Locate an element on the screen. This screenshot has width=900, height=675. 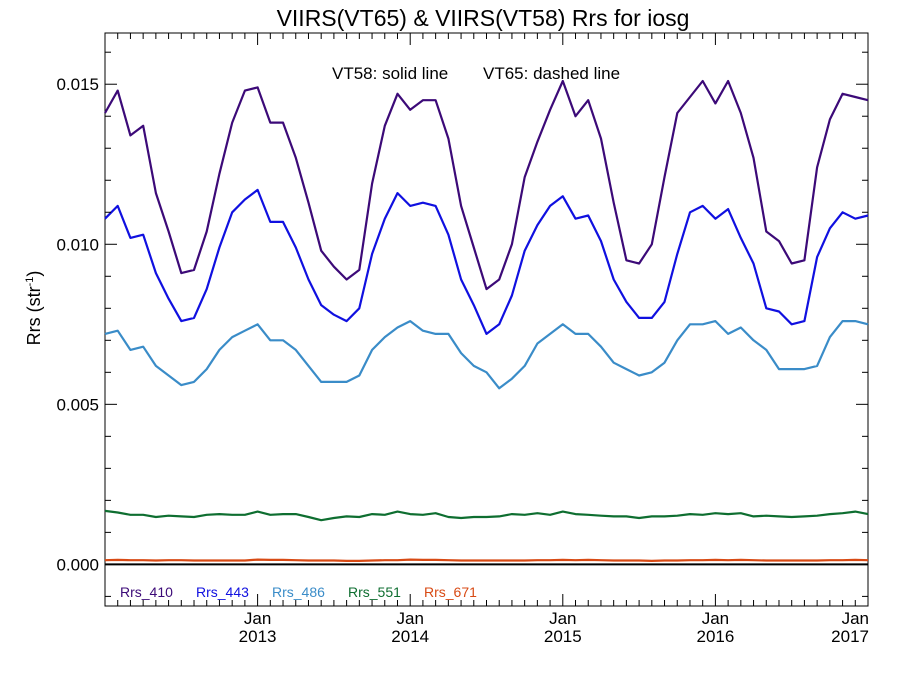
legend-label-rrs-671: Rrs_671 is located at coordinates (450, 592).